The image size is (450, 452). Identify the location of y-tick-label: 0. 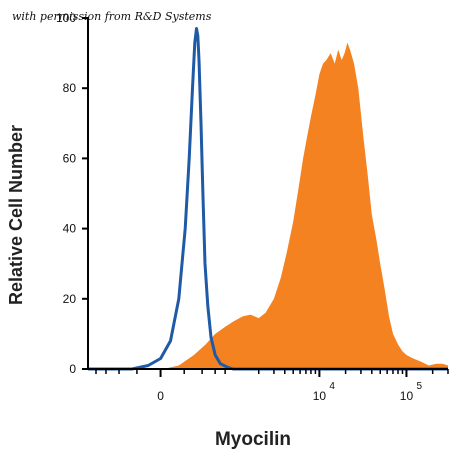
(72, 369).